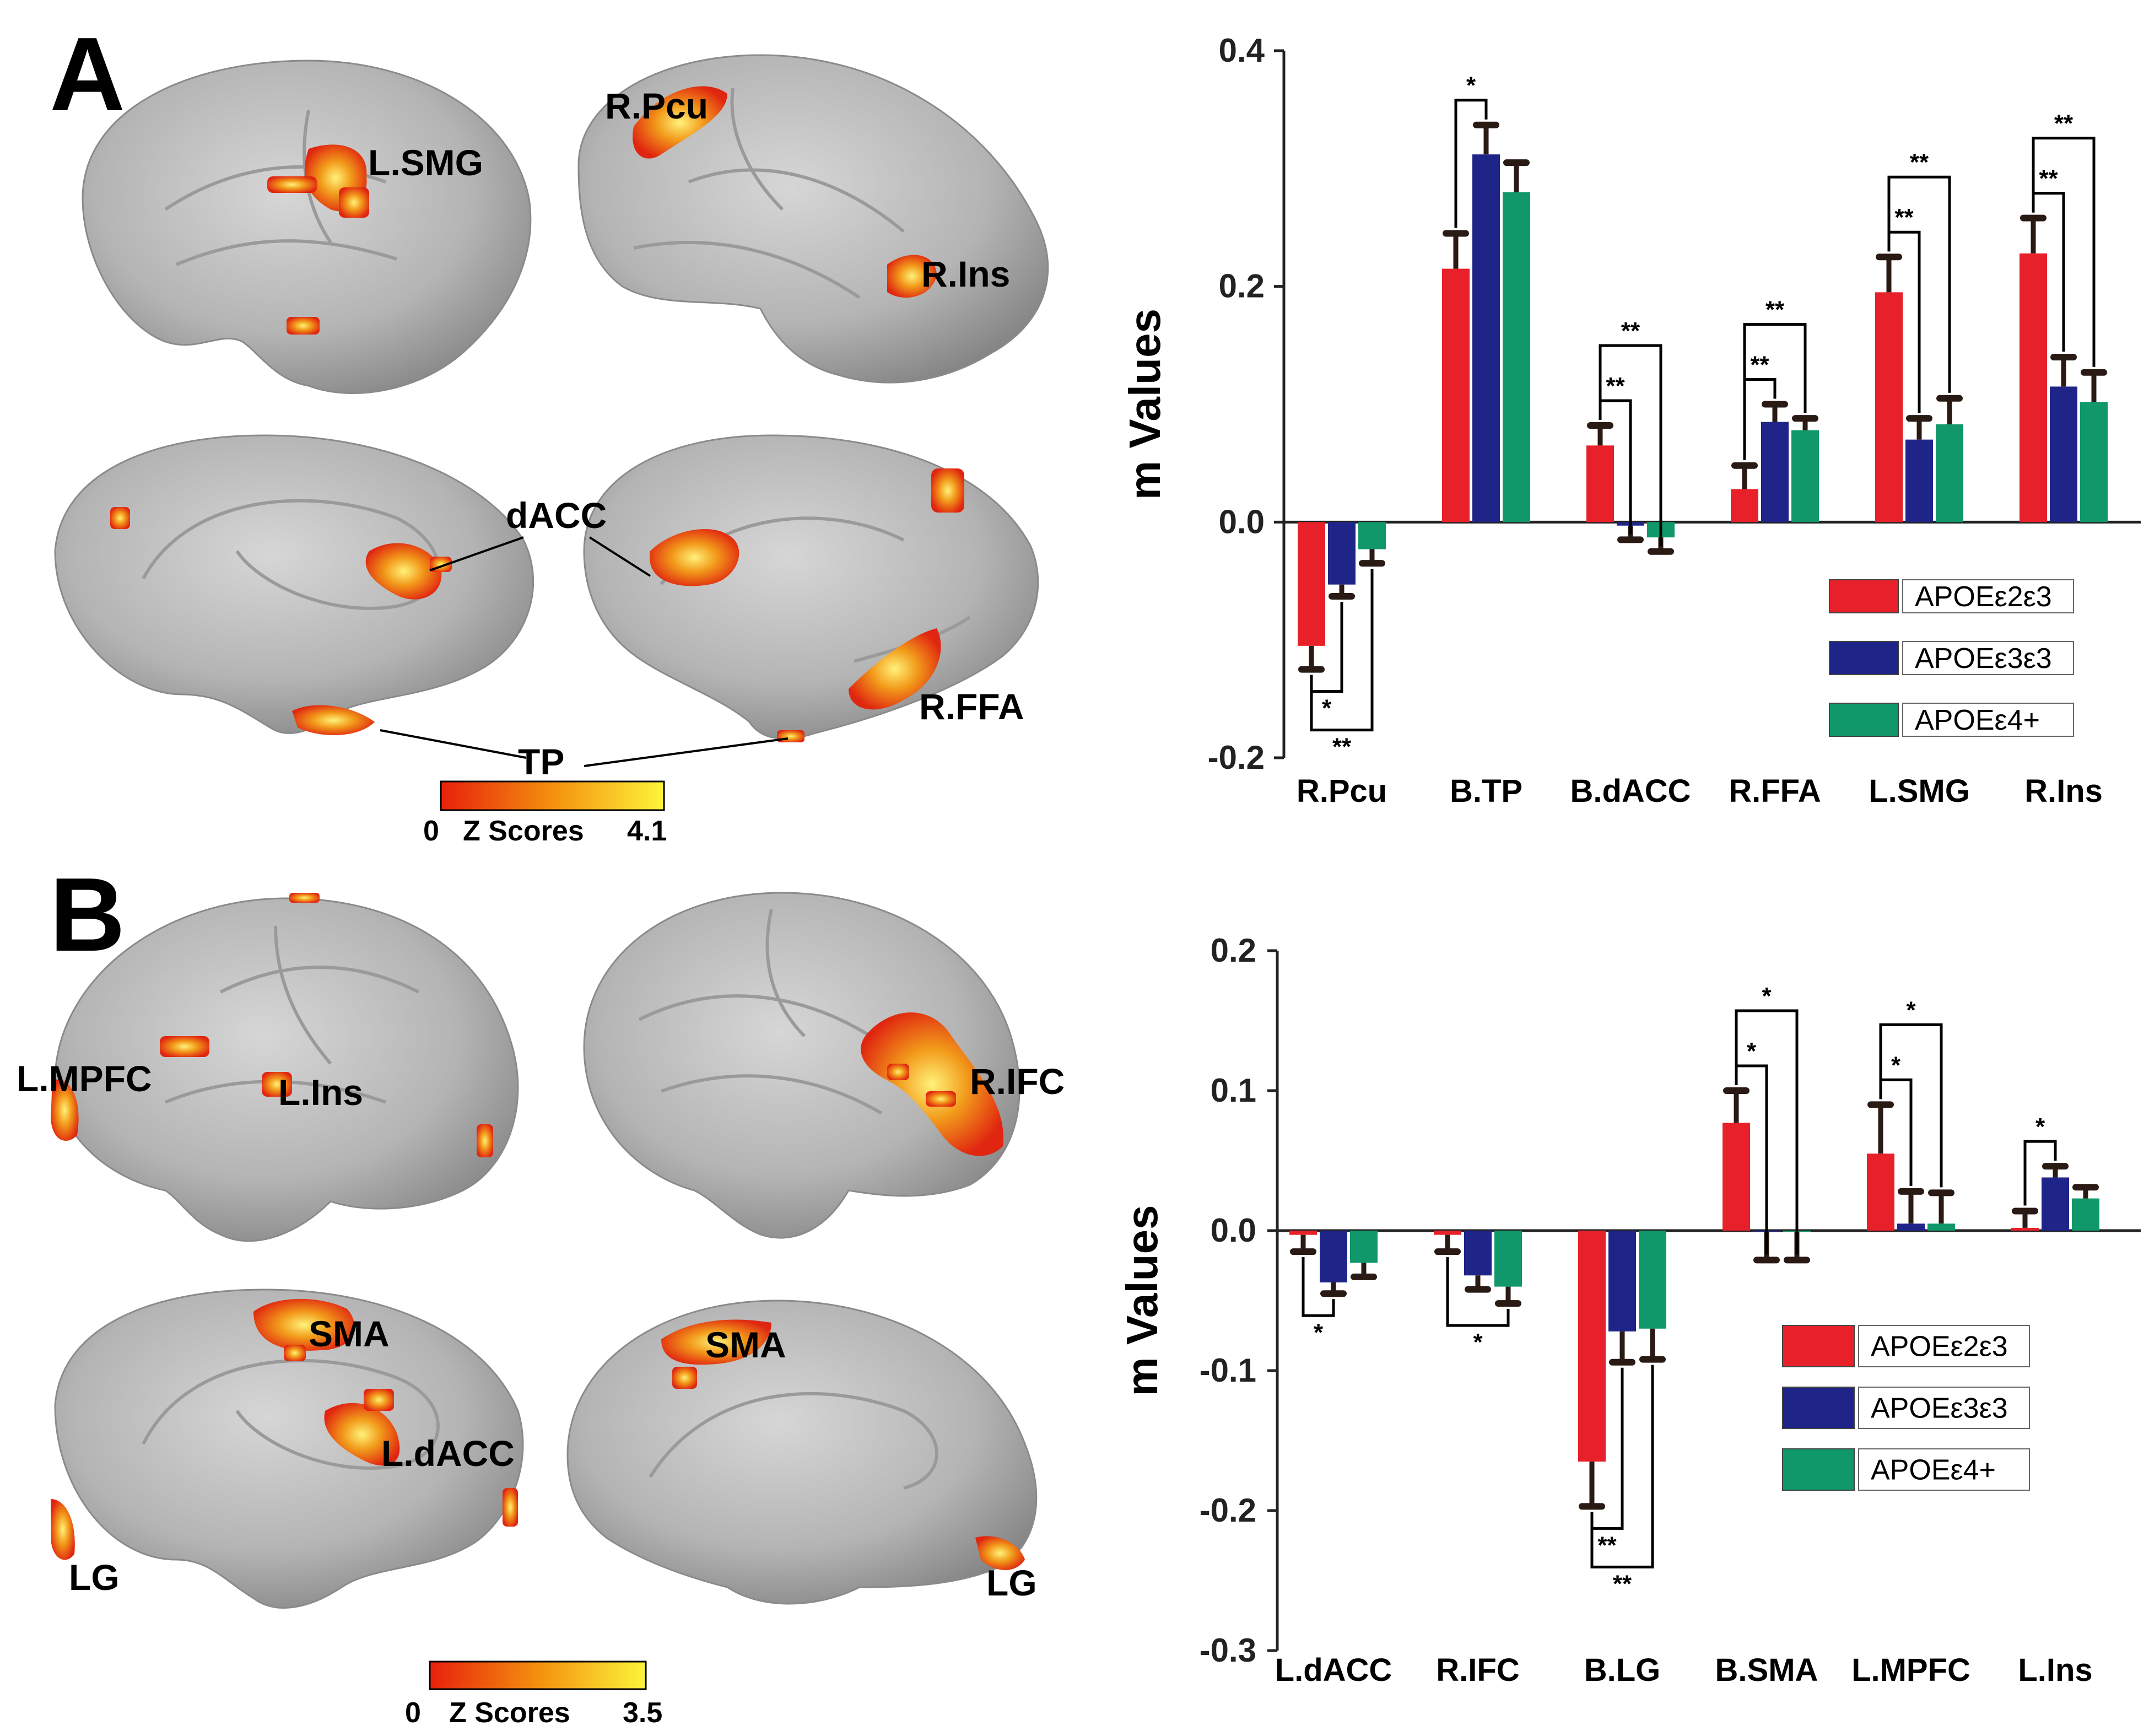  What do you see at coordinates (1233, 1090) in the screenshot?
I see `y-tick-label: 0.1` at bounding box center [1233, 1090].